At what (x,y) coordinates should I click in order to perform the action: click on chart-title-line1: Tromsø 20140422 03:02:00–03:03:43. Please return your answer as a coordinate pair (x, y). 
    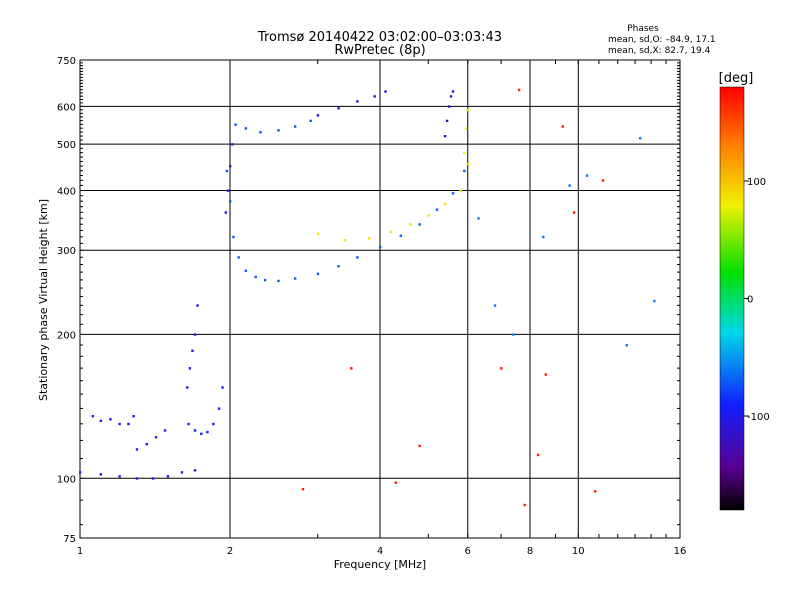
    Looking at the image, I should click on (379, 37).